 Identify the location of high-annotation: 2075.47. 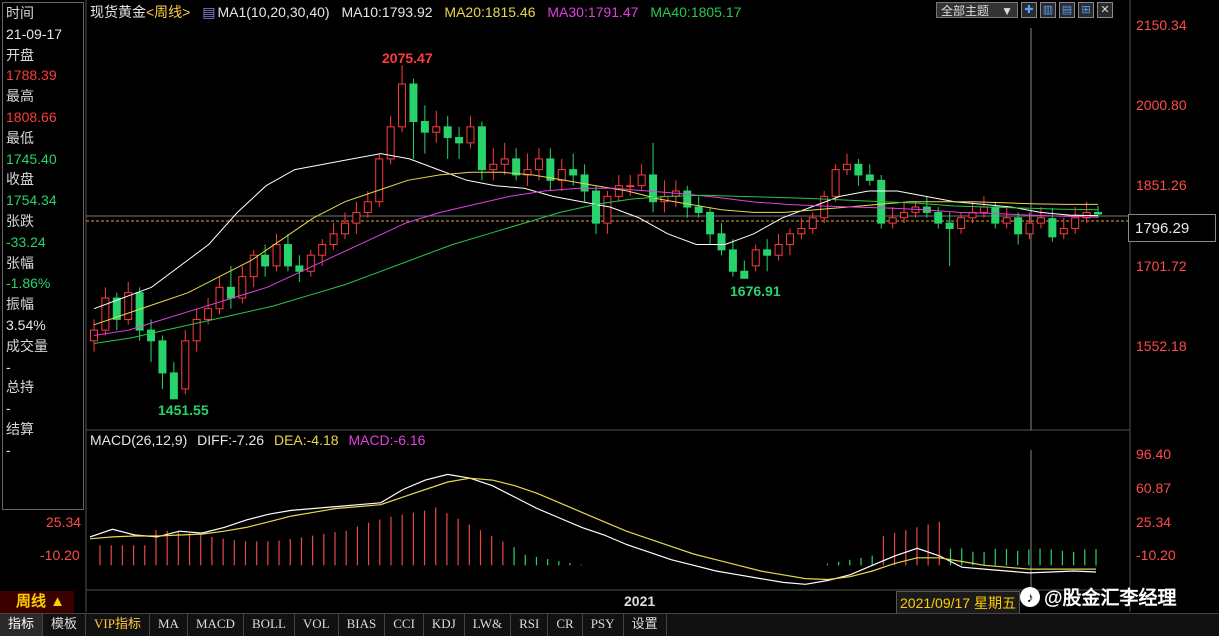
(407, 58).